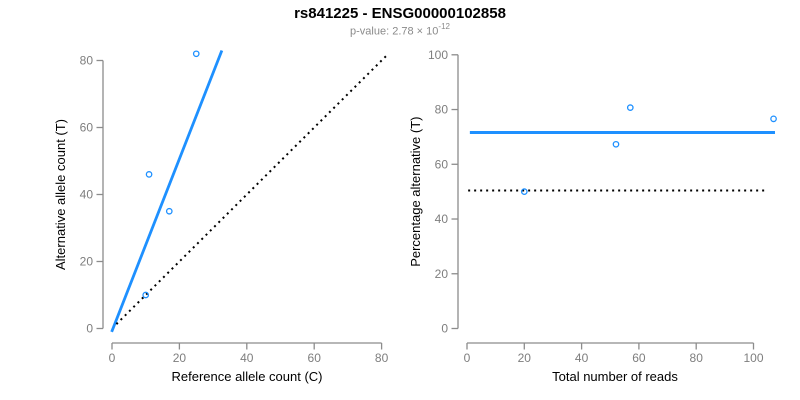 This screenshot has height=400, width=800. I want to click on y-tick-label: 100, so click(438, 55).